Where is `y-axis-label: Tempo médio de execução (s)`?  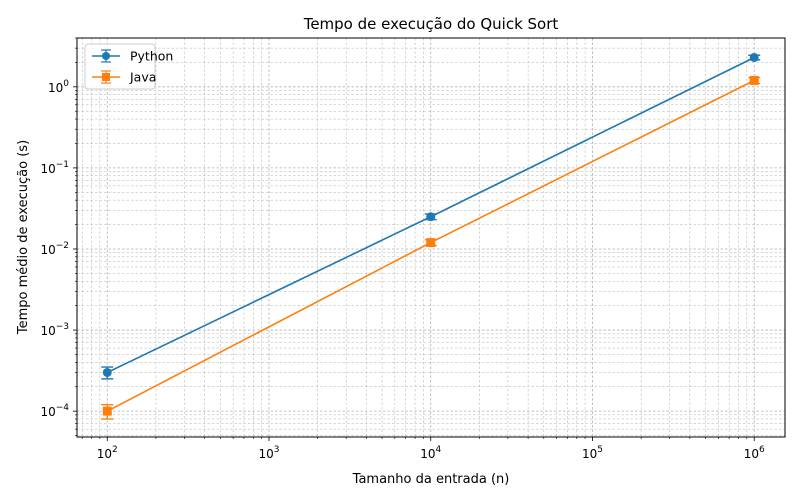
y-axis-label: Tempo médio de execução (s) is located at coordinates (23, 237).